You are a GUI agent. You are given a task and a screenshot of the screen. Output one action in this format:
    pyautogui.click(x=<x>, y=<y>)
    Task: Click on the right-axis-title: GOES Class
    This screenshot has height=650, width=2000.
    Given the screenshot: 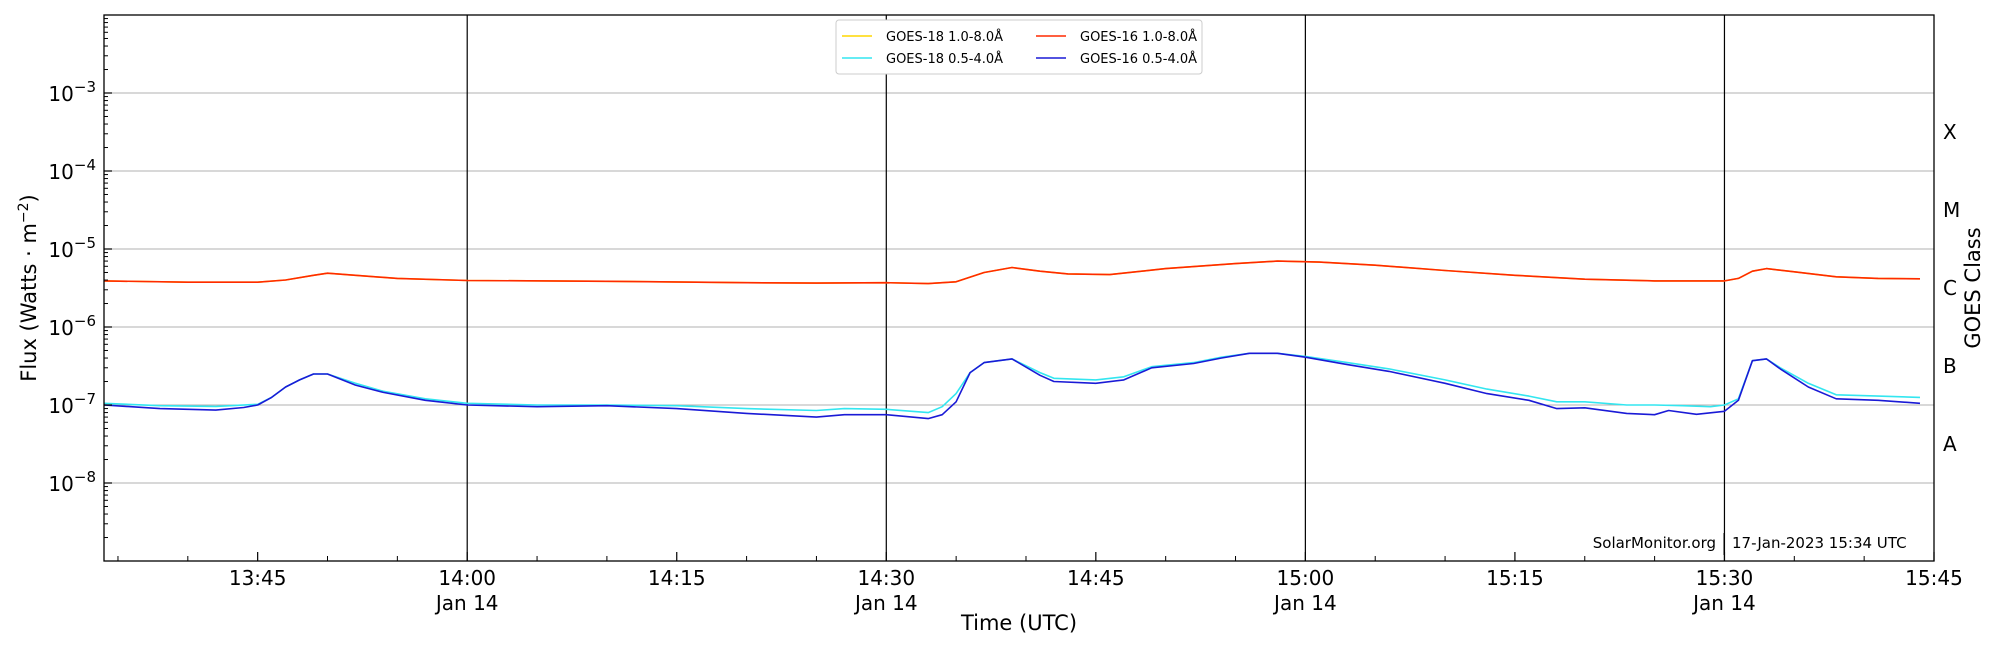 What is the action you would take?
    pyautogui.click(x=1973, y=287)
    